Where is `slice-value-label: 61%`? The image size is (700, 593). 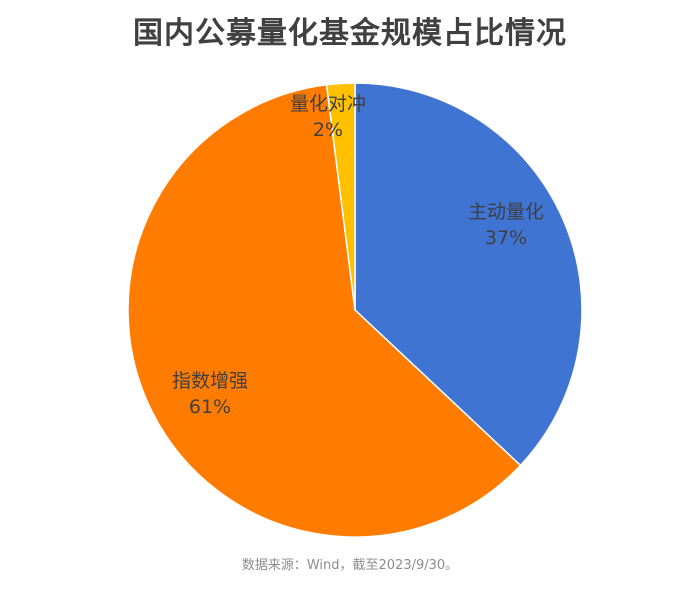
slice-value-label: 61% is located at coordinates (210, 407).